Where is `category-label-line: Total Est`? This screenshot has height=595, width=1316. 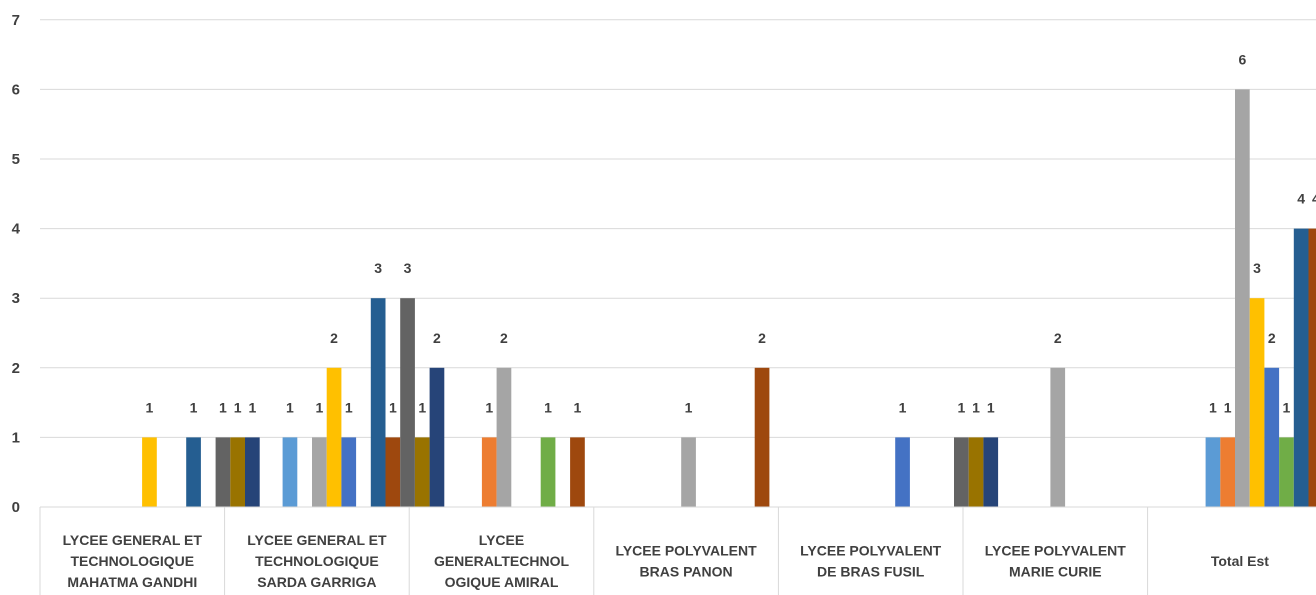
category-label-line: Total Est is located at coordinates (1240, 561).